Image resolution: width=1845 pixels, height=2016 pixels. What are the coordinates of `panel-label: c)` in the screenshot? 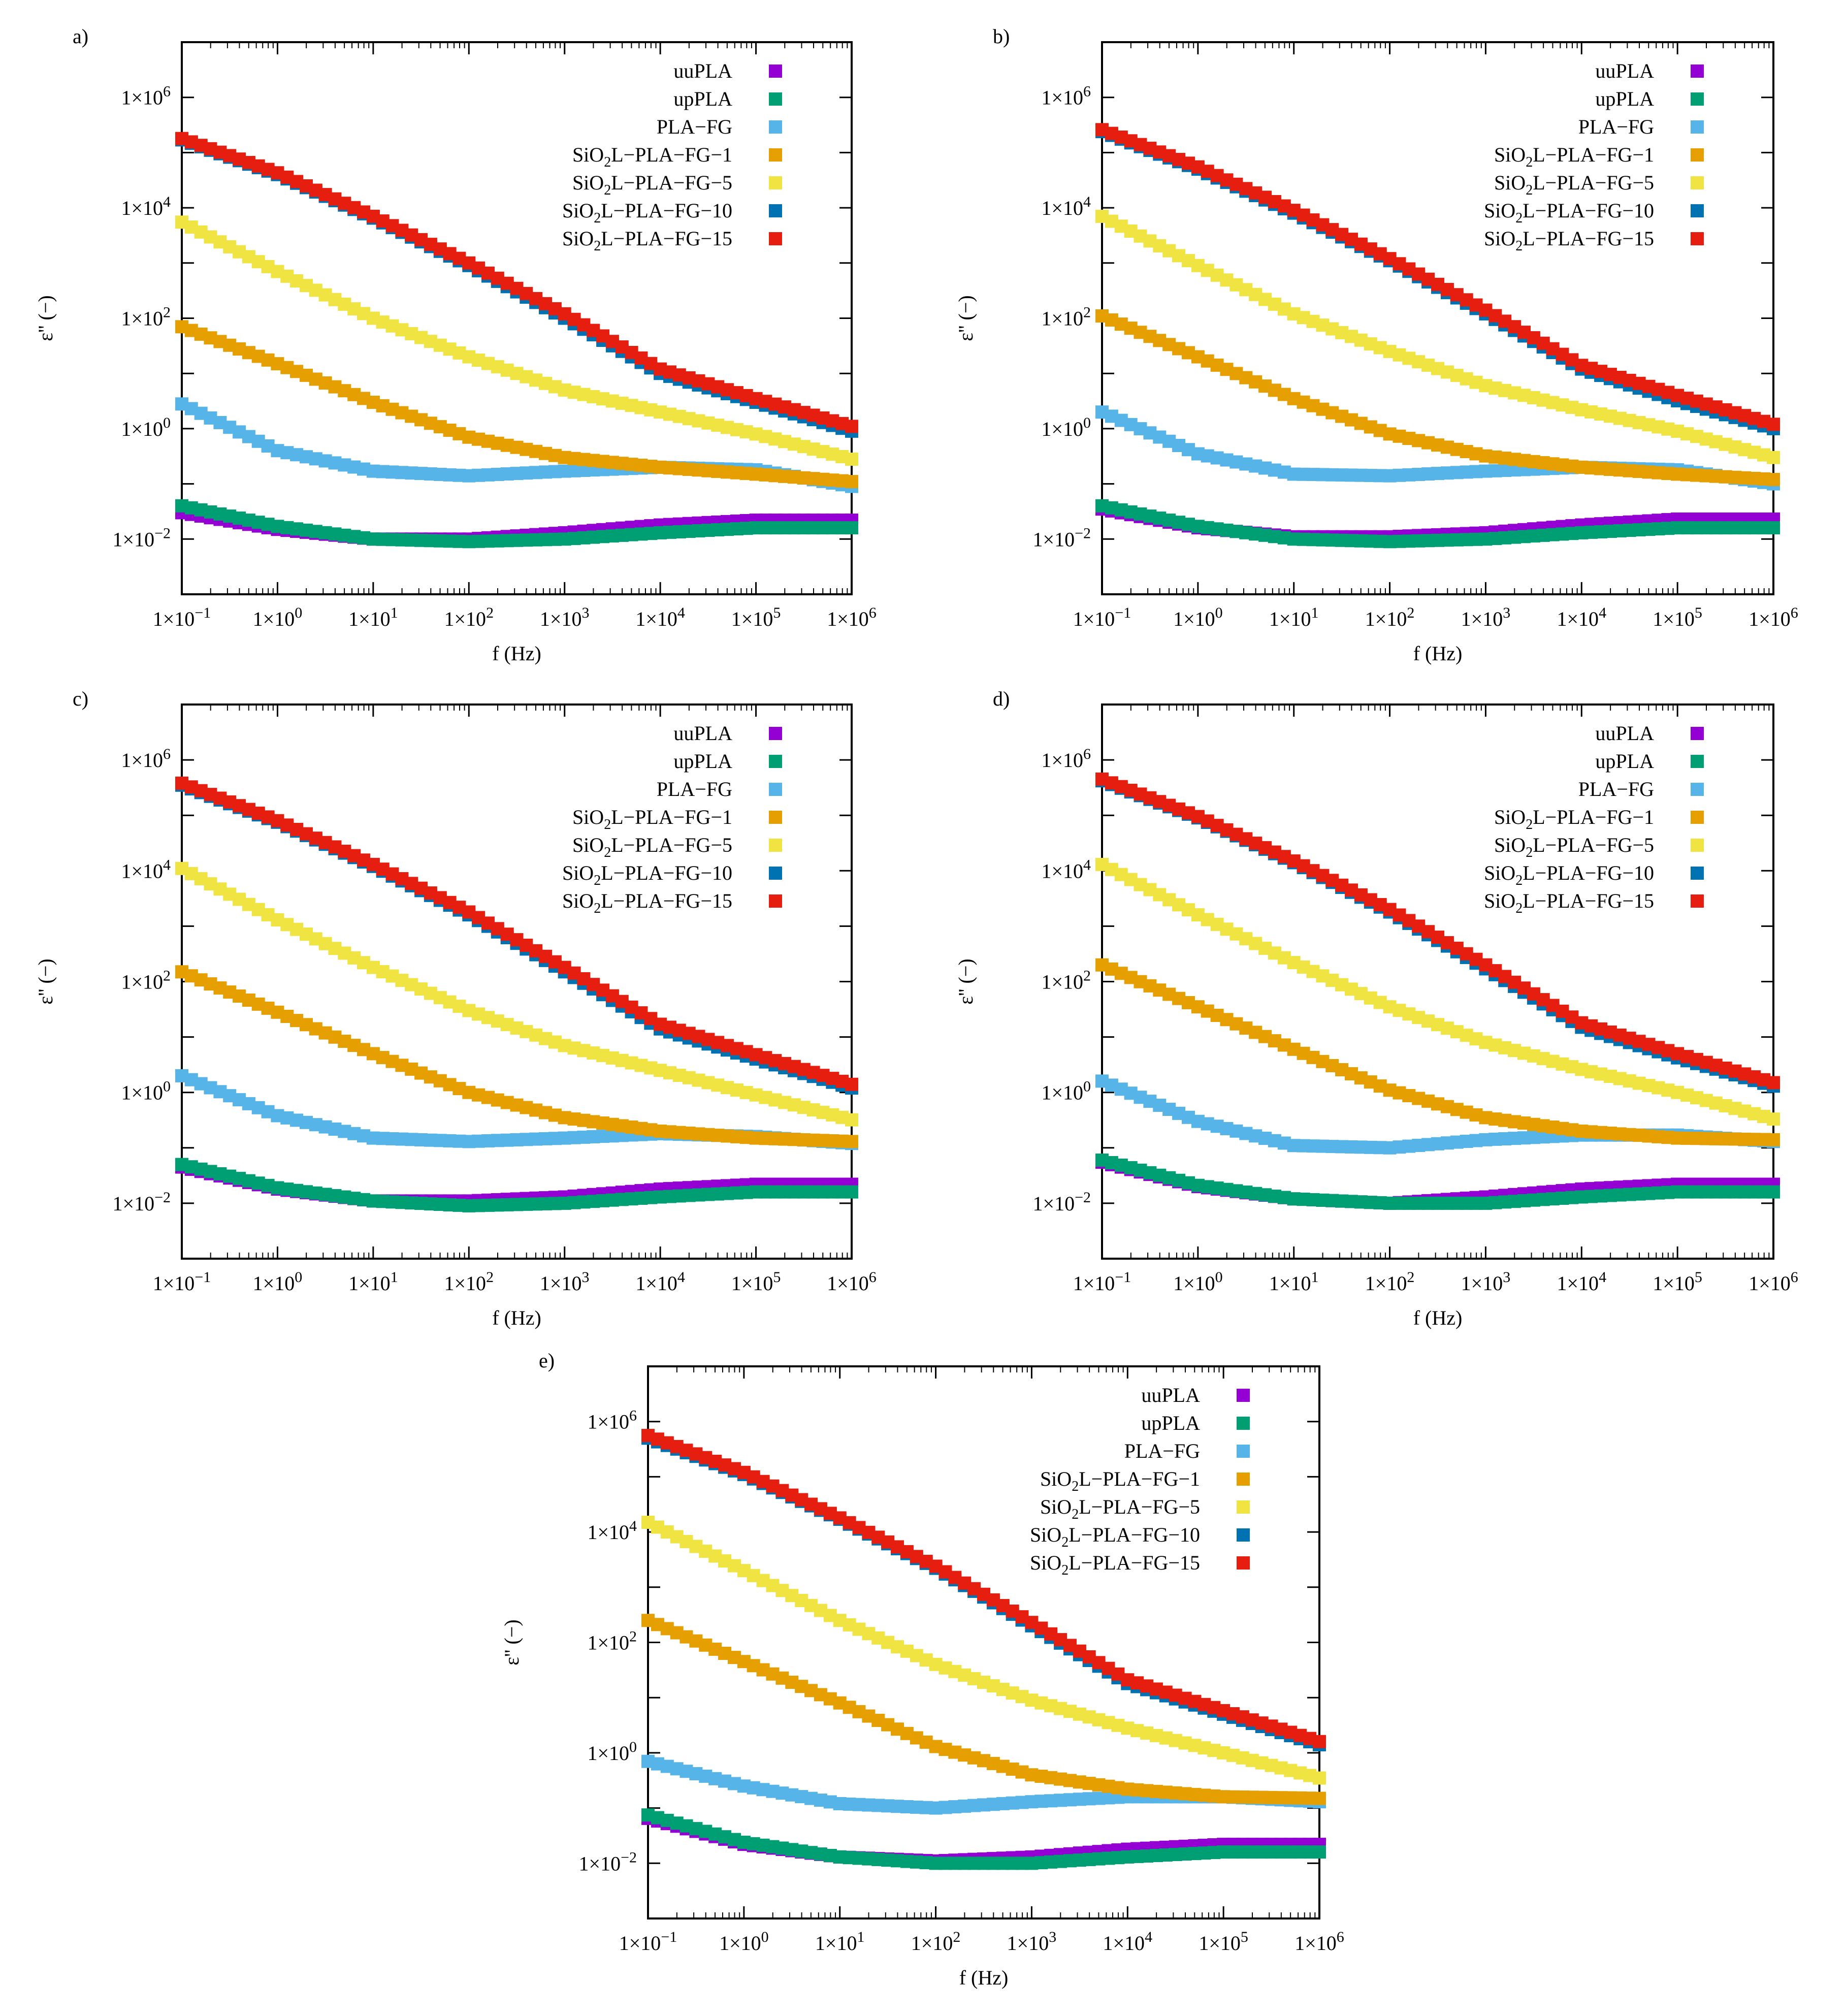 It's located at (80, 698).